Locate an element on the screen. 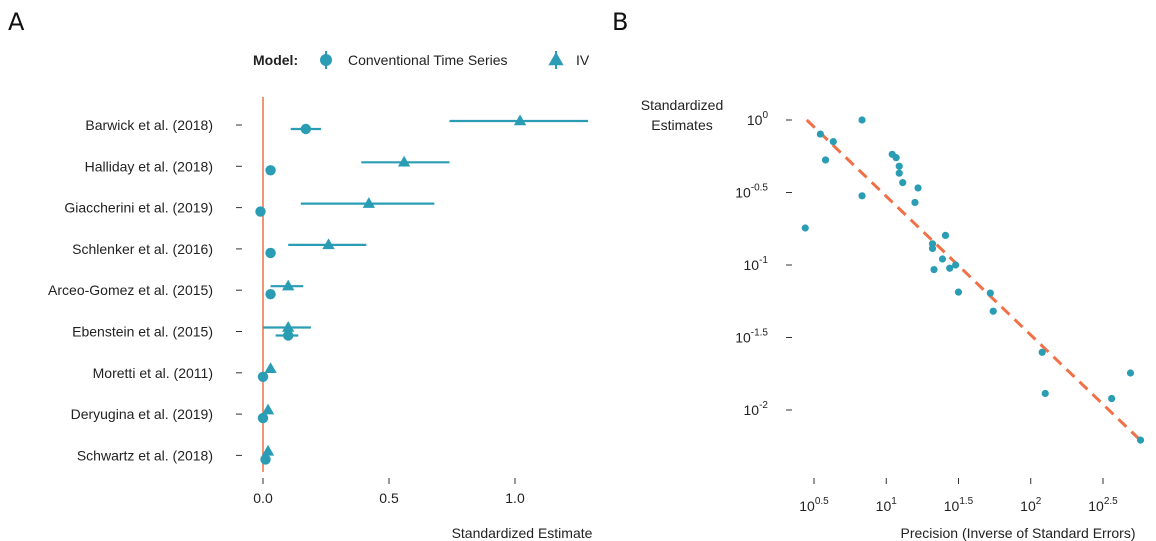  y-tick-label: 10⁻² is located at coordinates (756, 409).